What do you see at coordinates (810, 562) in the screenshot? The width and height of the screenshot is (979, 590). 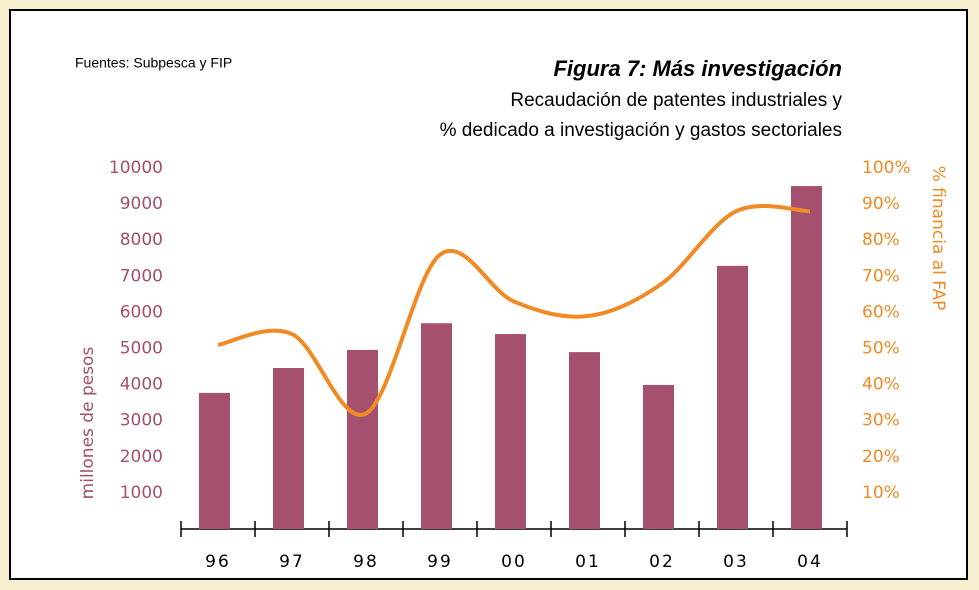 I see `x-tick-label: 04` at bounding box center [810, 562].